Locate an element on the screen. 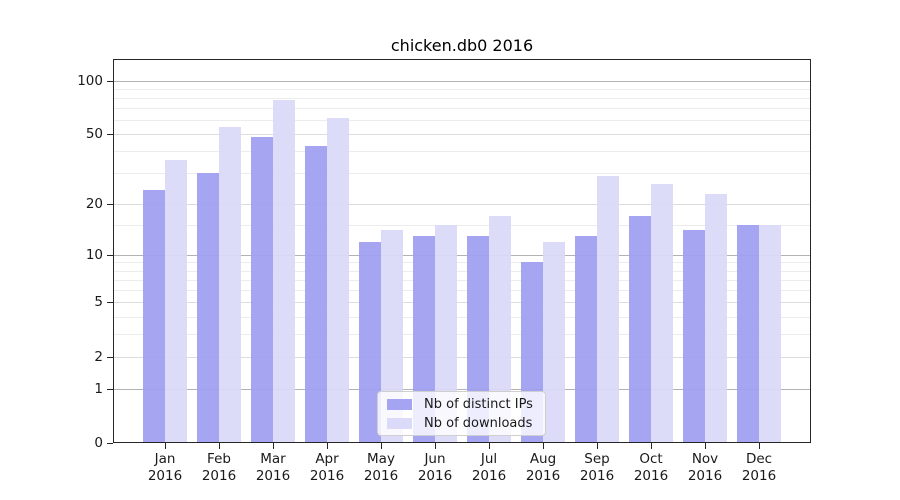 The width and height of the screenshot is (900, 500). x-tick-label-may: May 2016 is located at coordinates (381, 467).